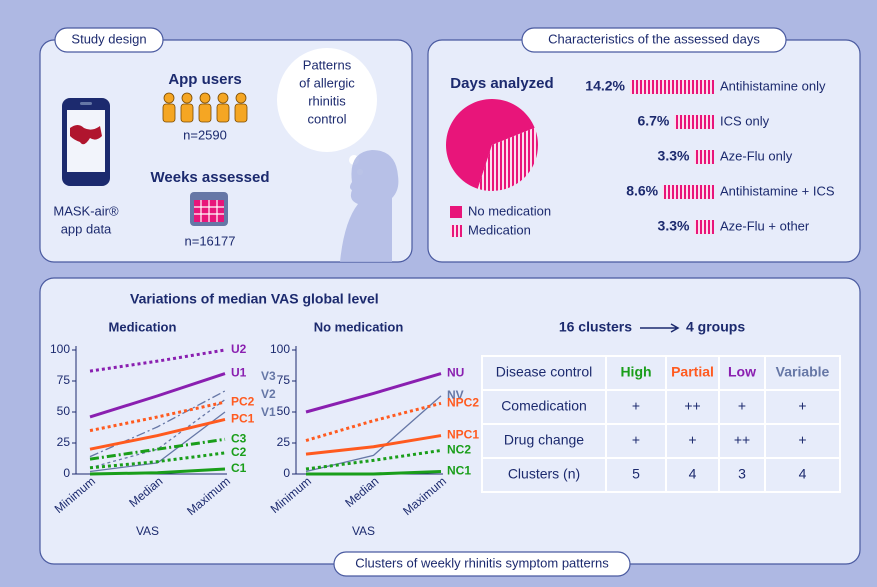 The width and height of the screenshot is (877, 587). What do you see at coordinates (239, 468) in the screenshot?
I see `series-label: C1` at bounding box center [239, 468].